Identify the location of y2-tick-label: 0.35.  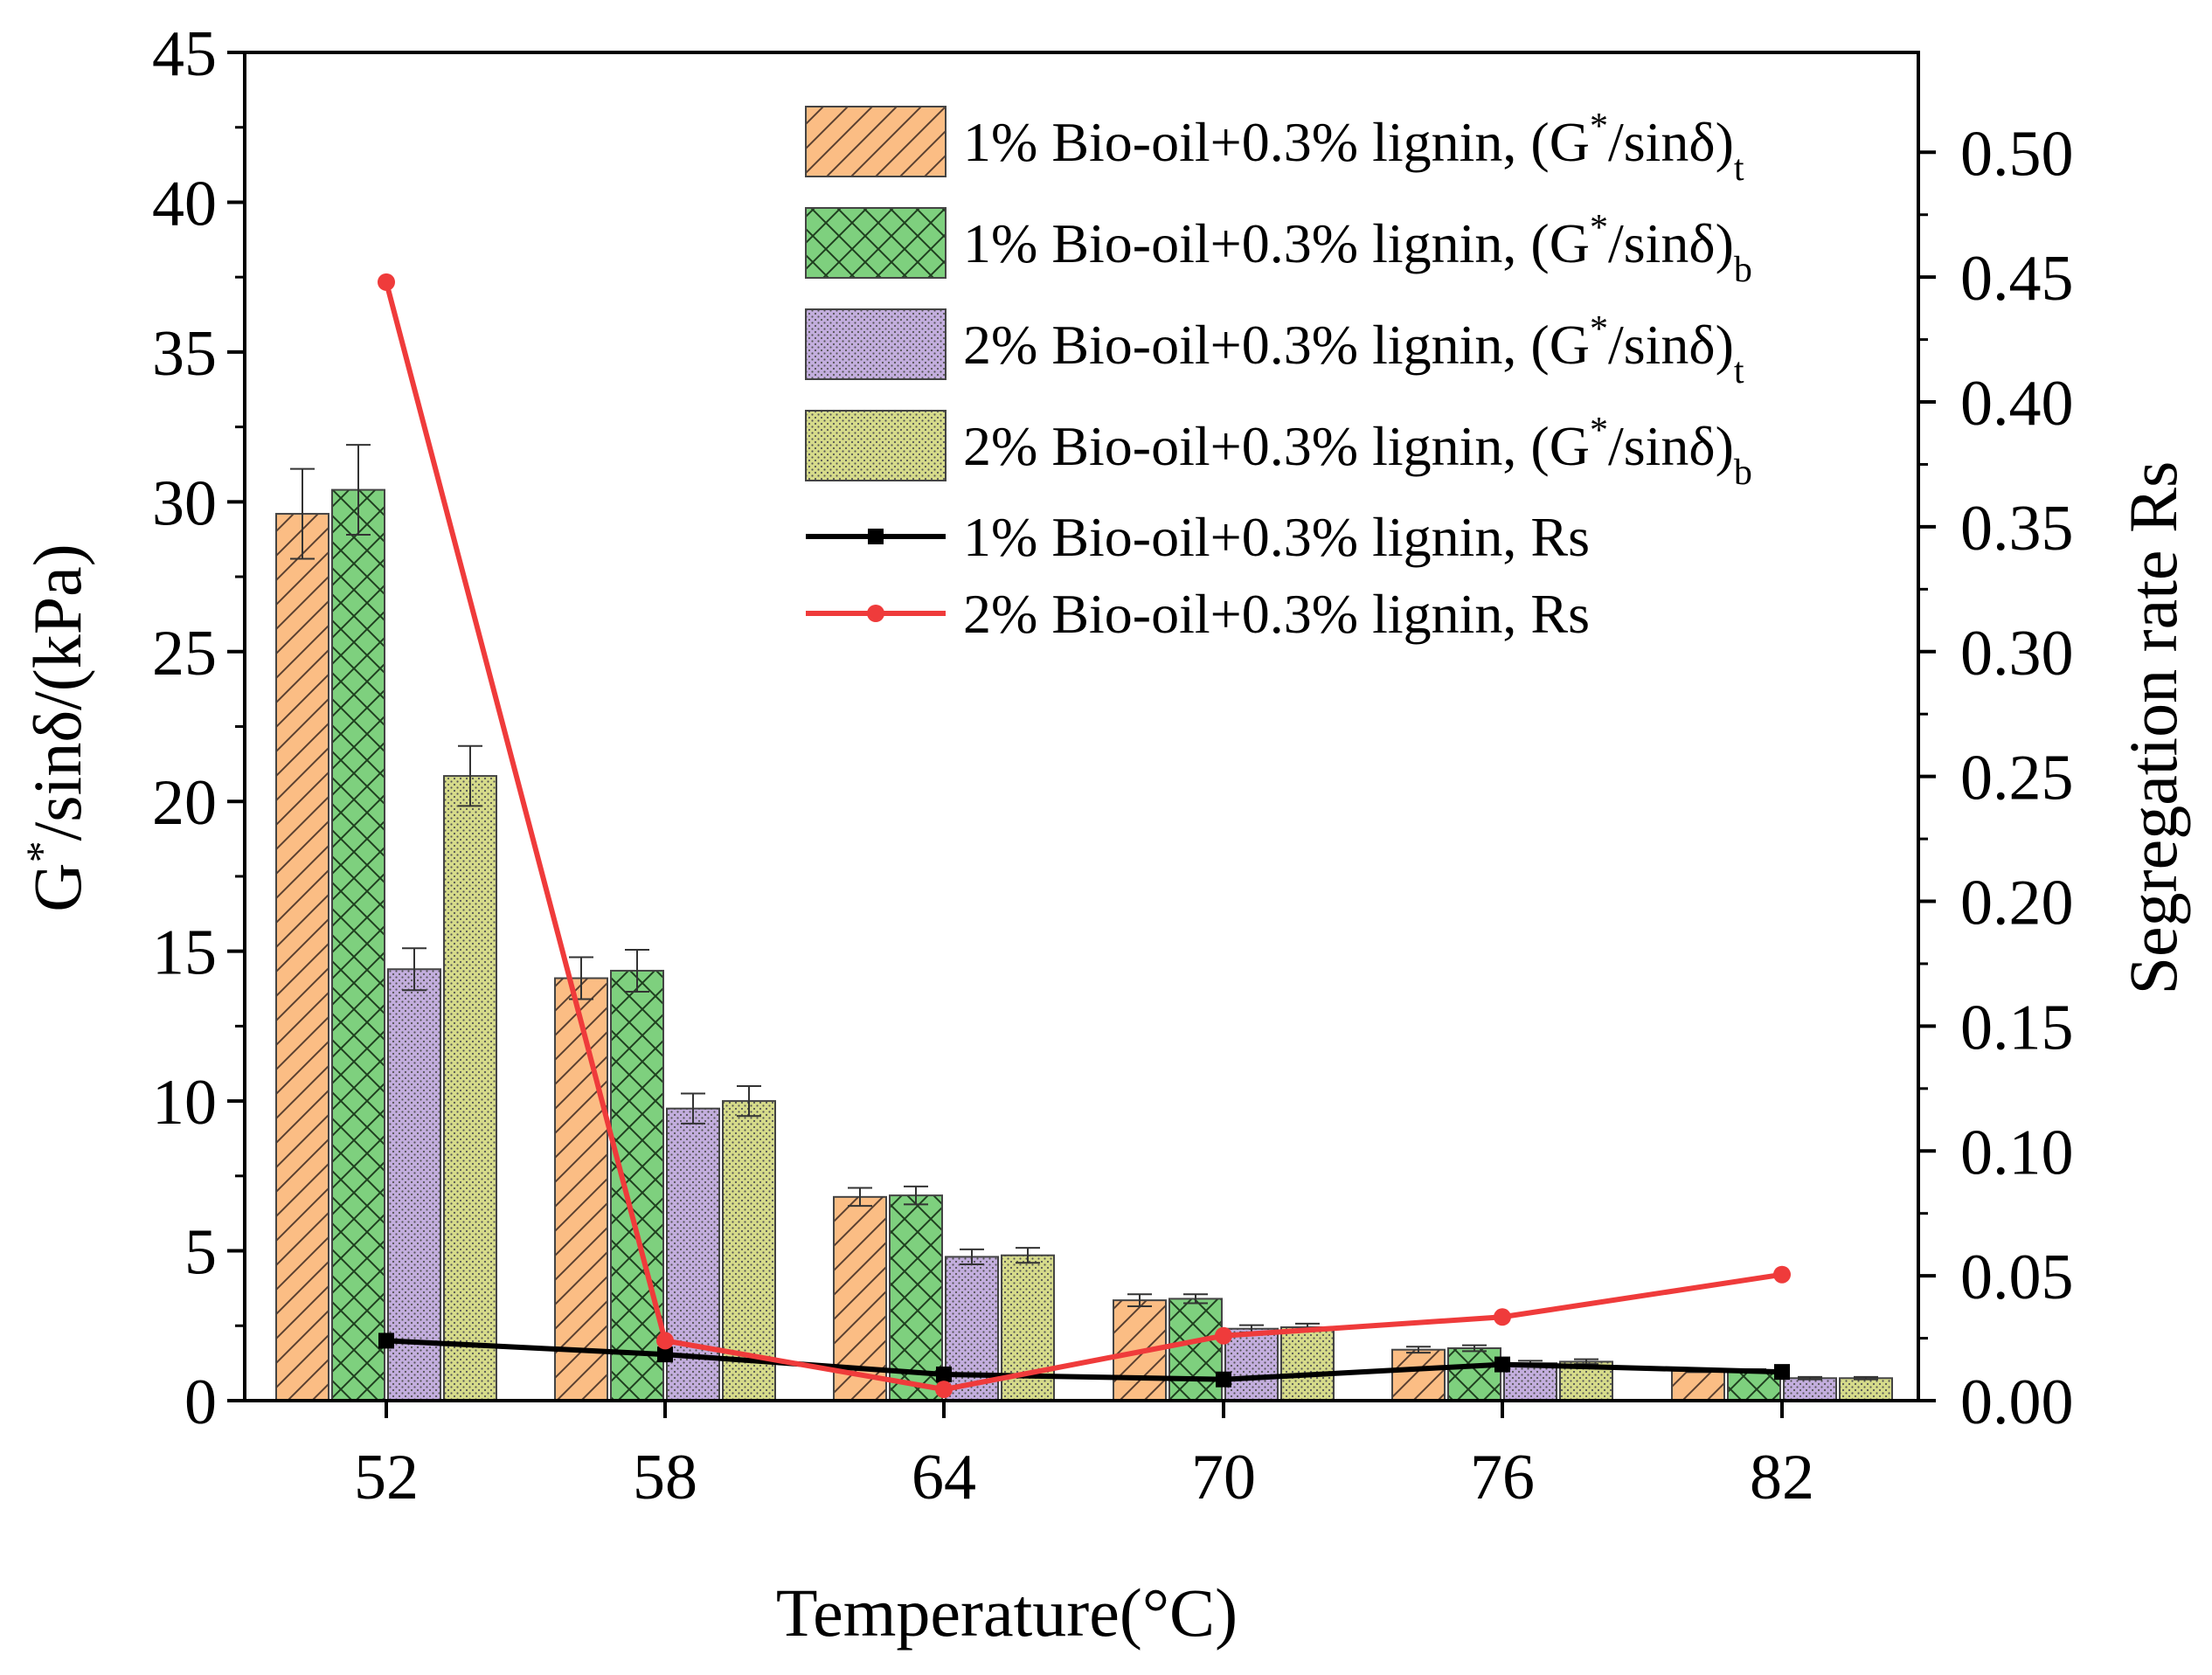
(2017, 528).